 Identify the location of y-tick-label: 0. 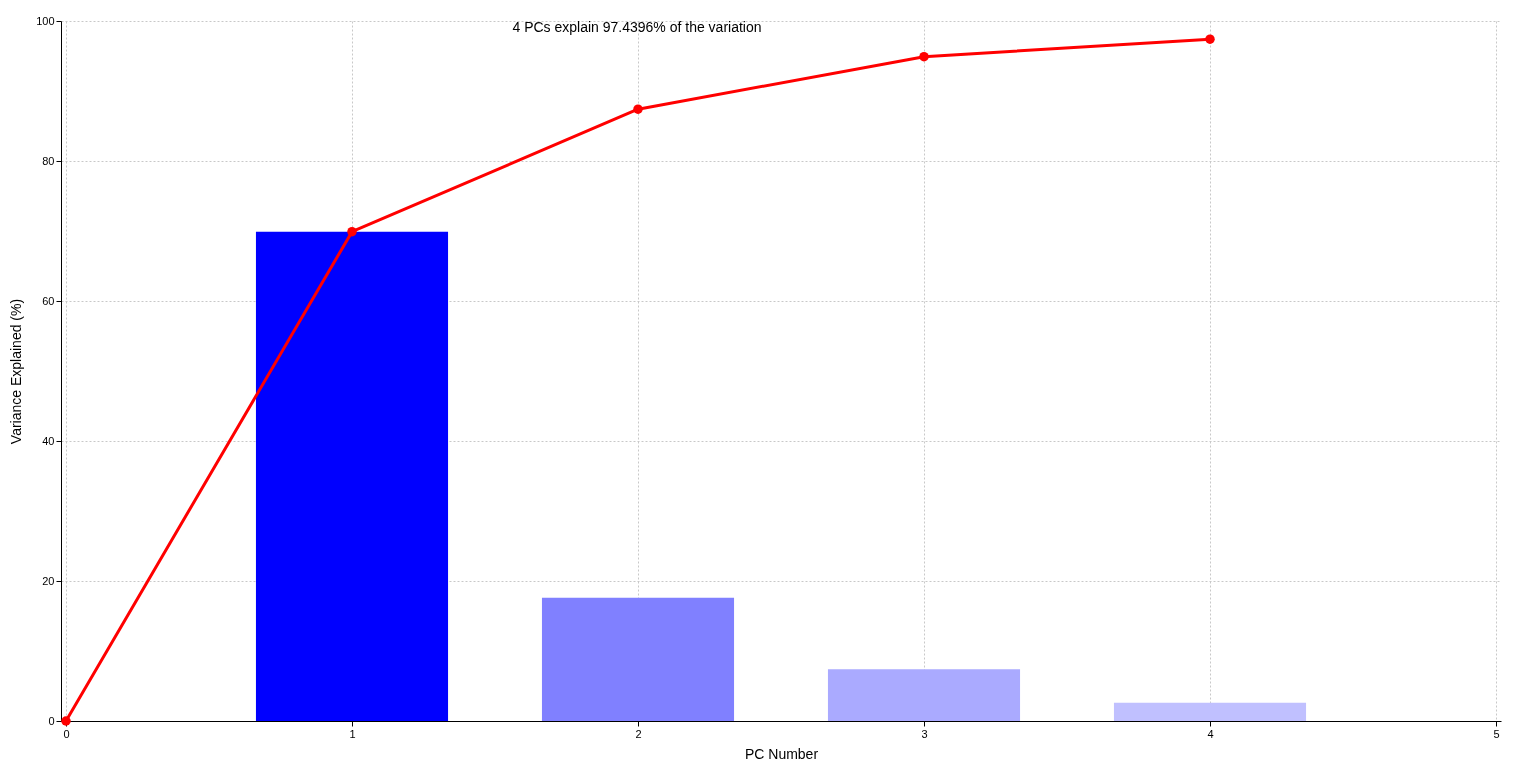
(51, 720).